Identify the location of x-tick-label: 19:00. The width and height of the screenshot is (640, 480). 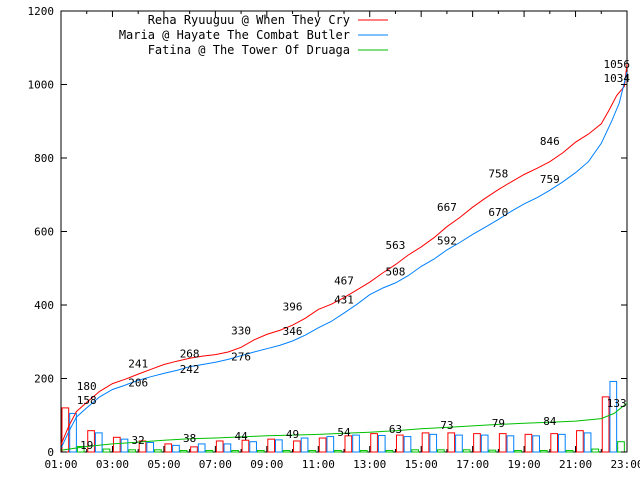
(524, 464).